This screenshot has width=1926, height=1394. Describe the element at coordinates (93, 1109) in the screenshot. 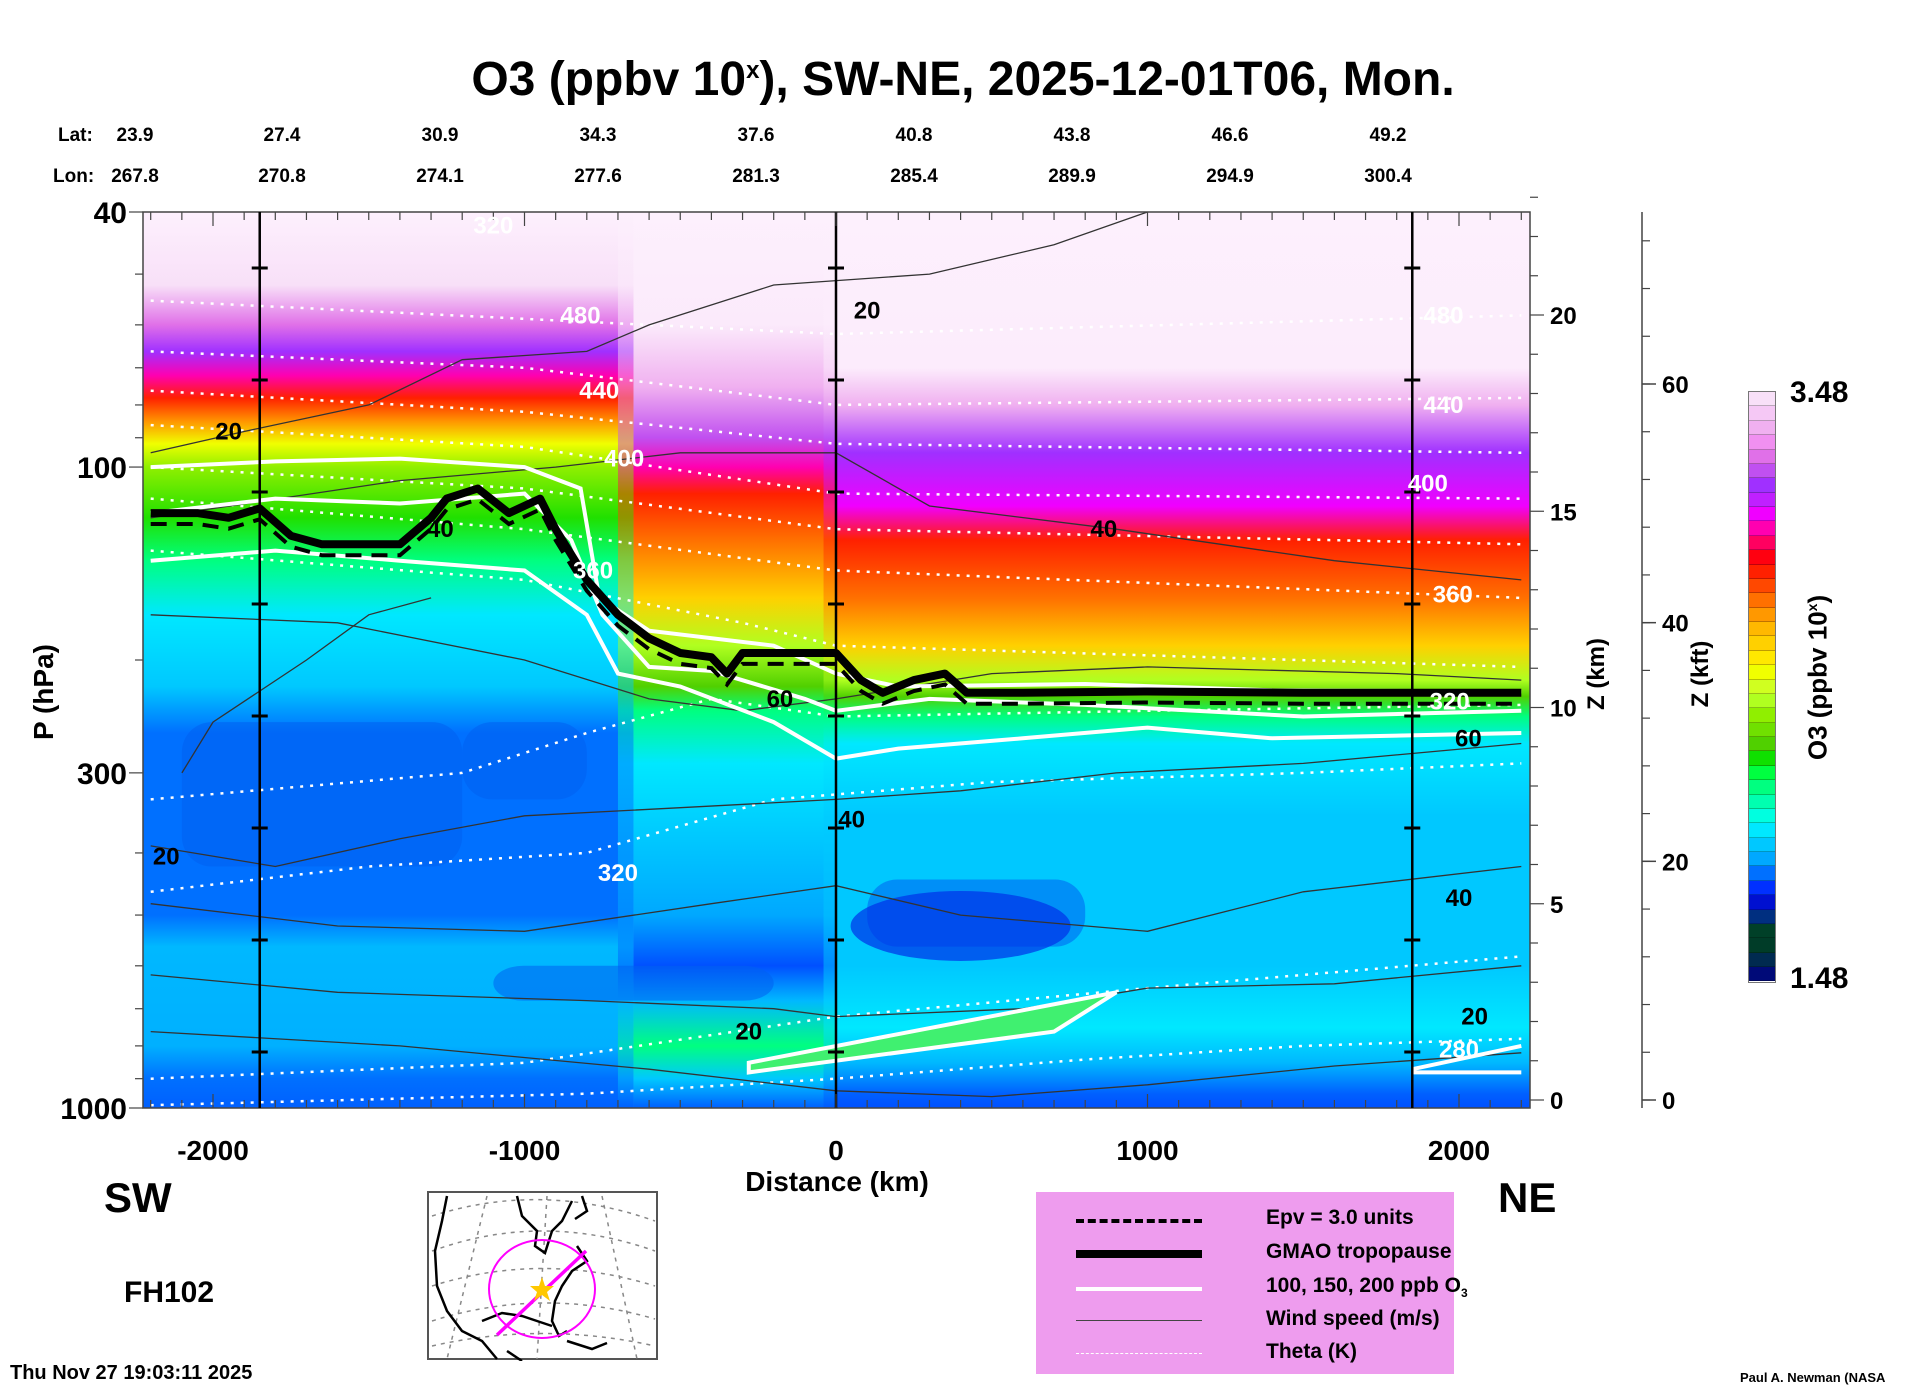

I see `y-tick-label: 1000` at that location.